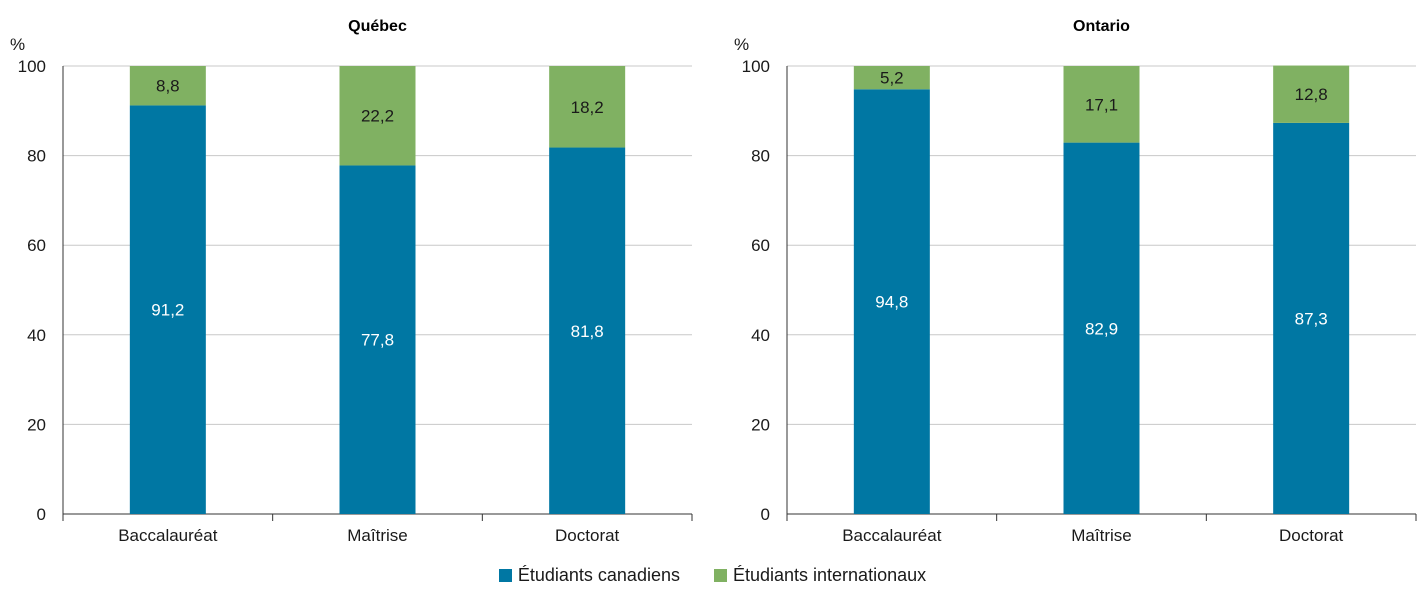  I want to click on data-label: 5,2, so click(892, 78).